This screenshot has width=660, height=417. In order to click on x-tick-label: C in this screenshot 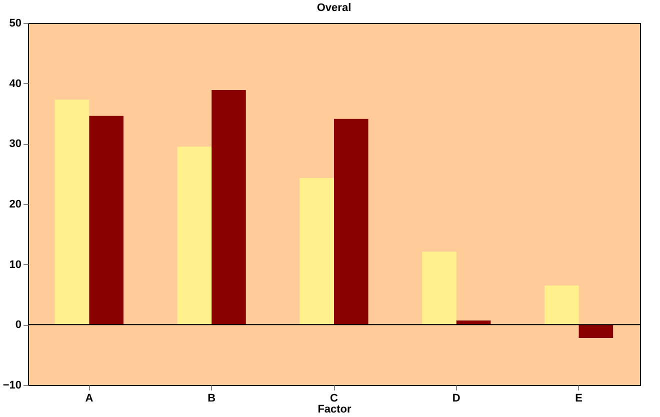, I will do `click(334, 398)`.